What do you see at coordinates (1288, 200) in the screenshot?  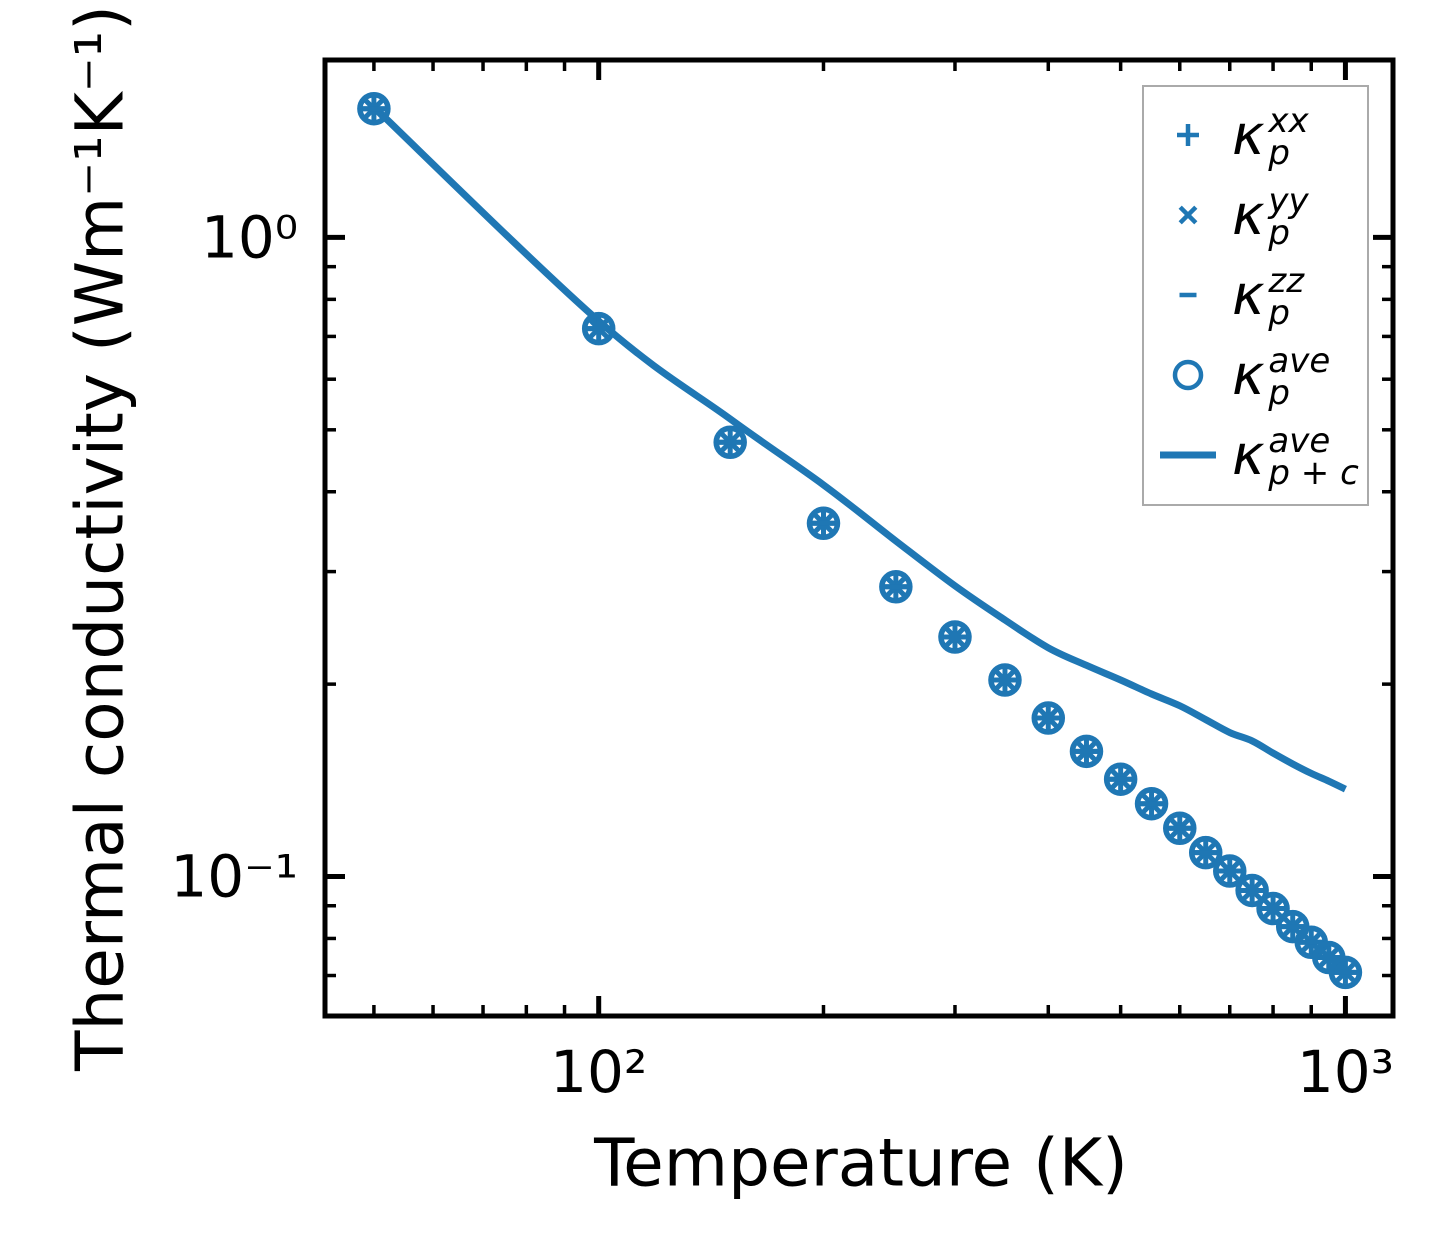 I see `legend-superscript: yy` at bounding box center [1288, 200].